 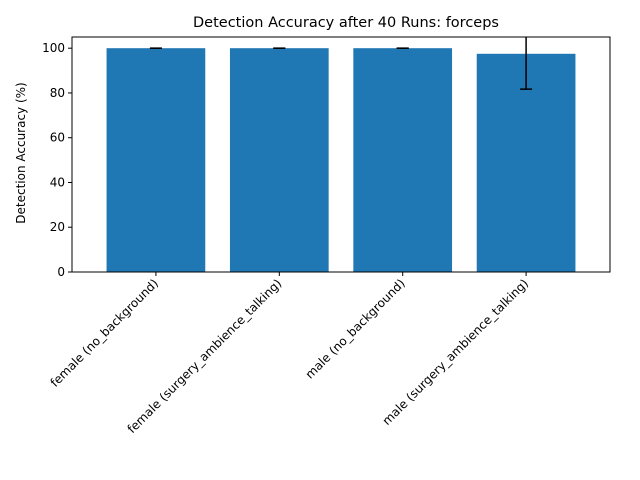 I want to click on y-tick-label: 80, so click(x=57, y=93).